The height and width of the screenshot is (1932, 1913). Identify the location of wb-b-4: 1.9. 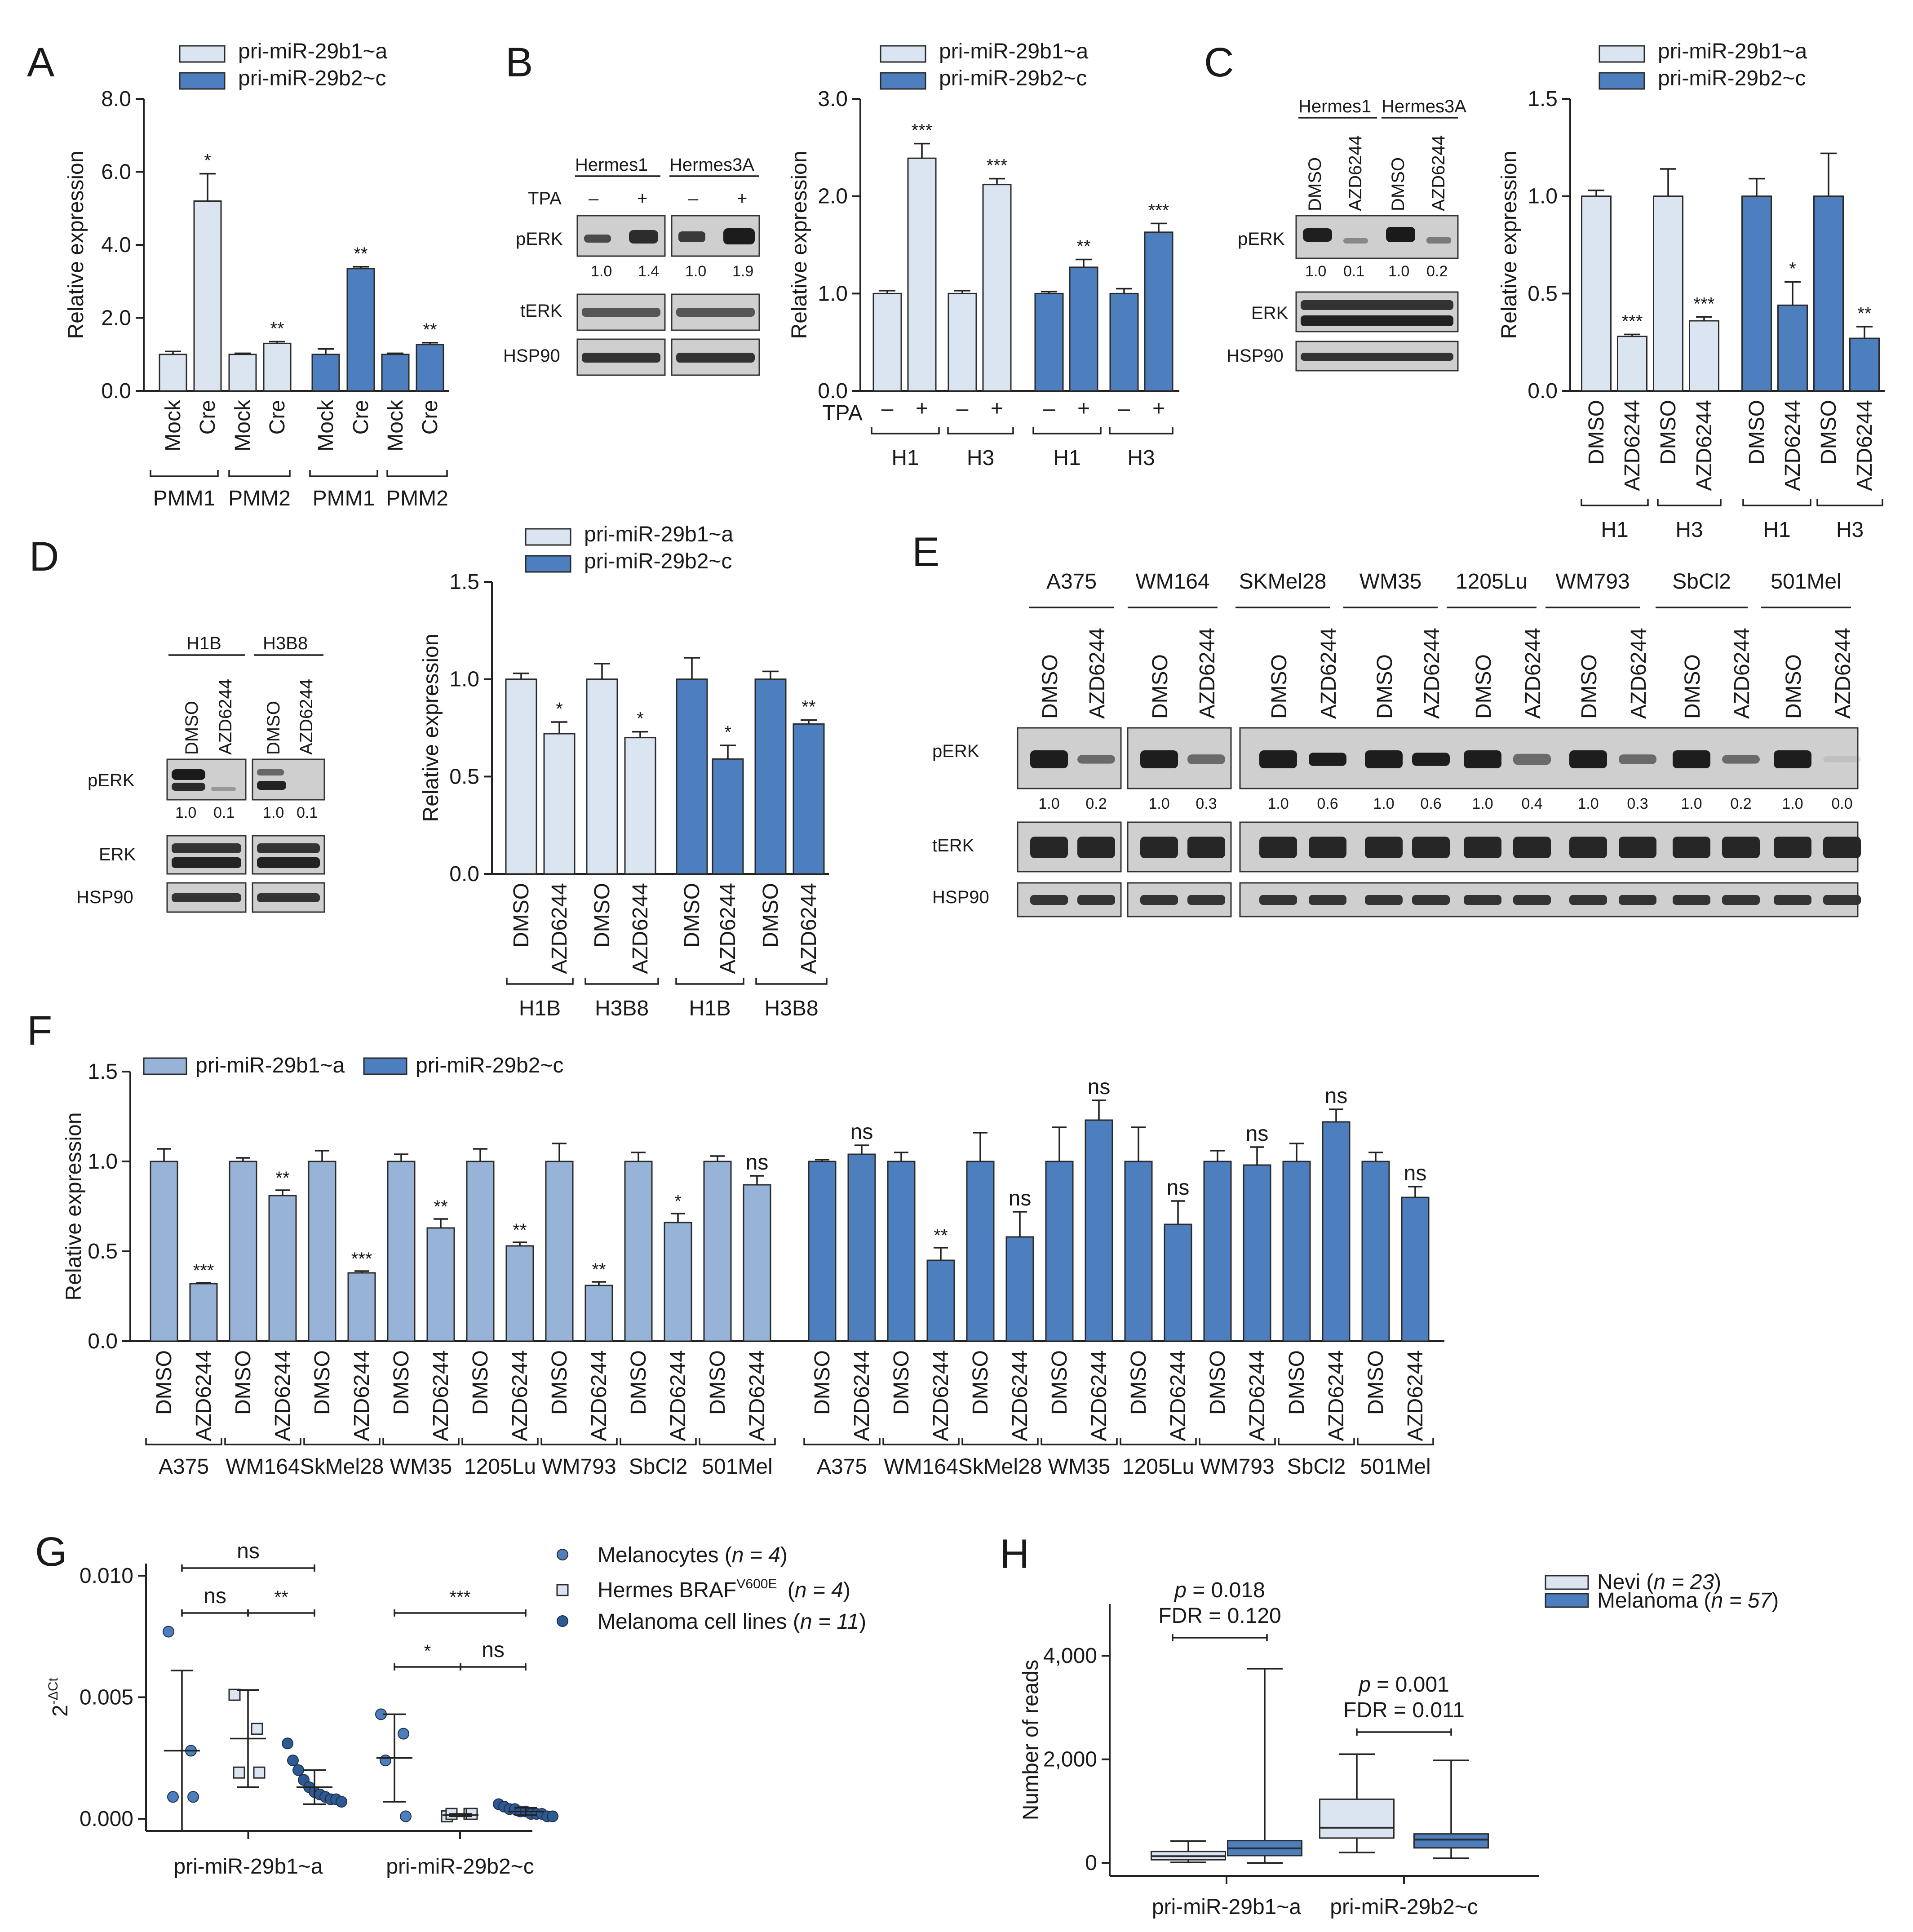
(742, 271).